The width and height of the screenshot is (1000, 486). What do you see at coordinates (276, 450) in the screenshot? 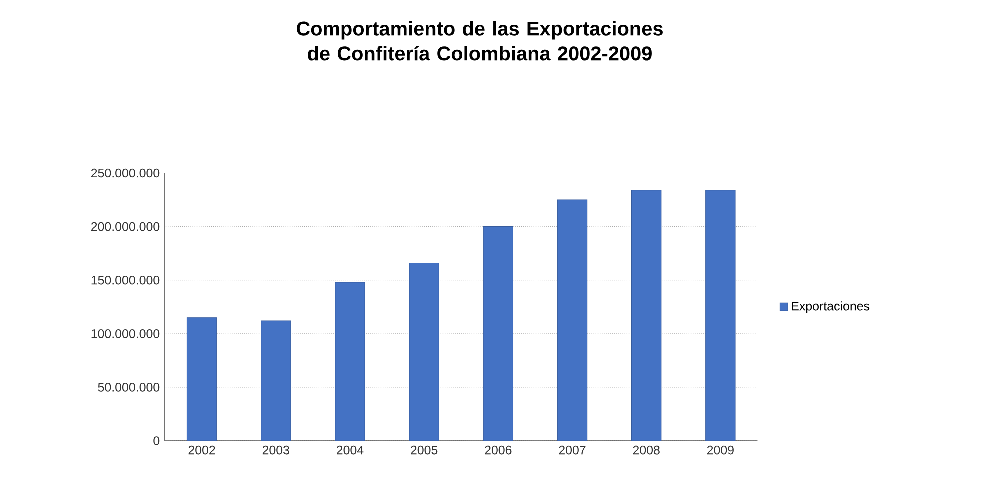
I see `x-tick-label: 2003` at bounding box center [276, 450].